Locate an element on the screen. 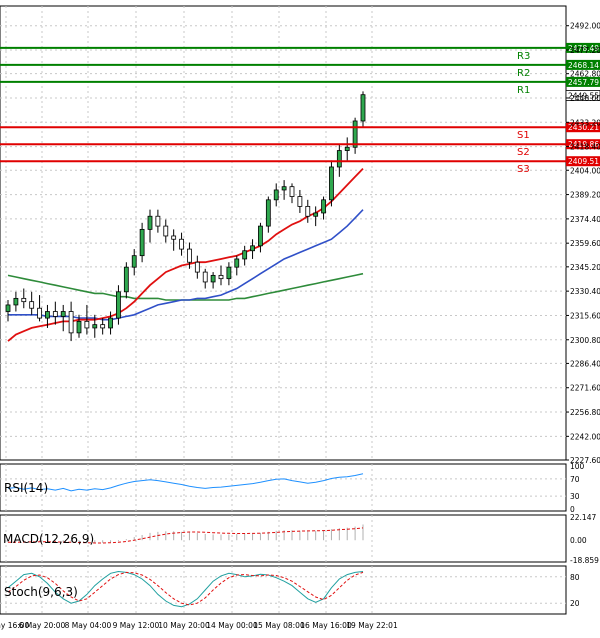 The image size is (600, 638). main-ytick-6: 2404.00 is located at coordinates (585, 170).